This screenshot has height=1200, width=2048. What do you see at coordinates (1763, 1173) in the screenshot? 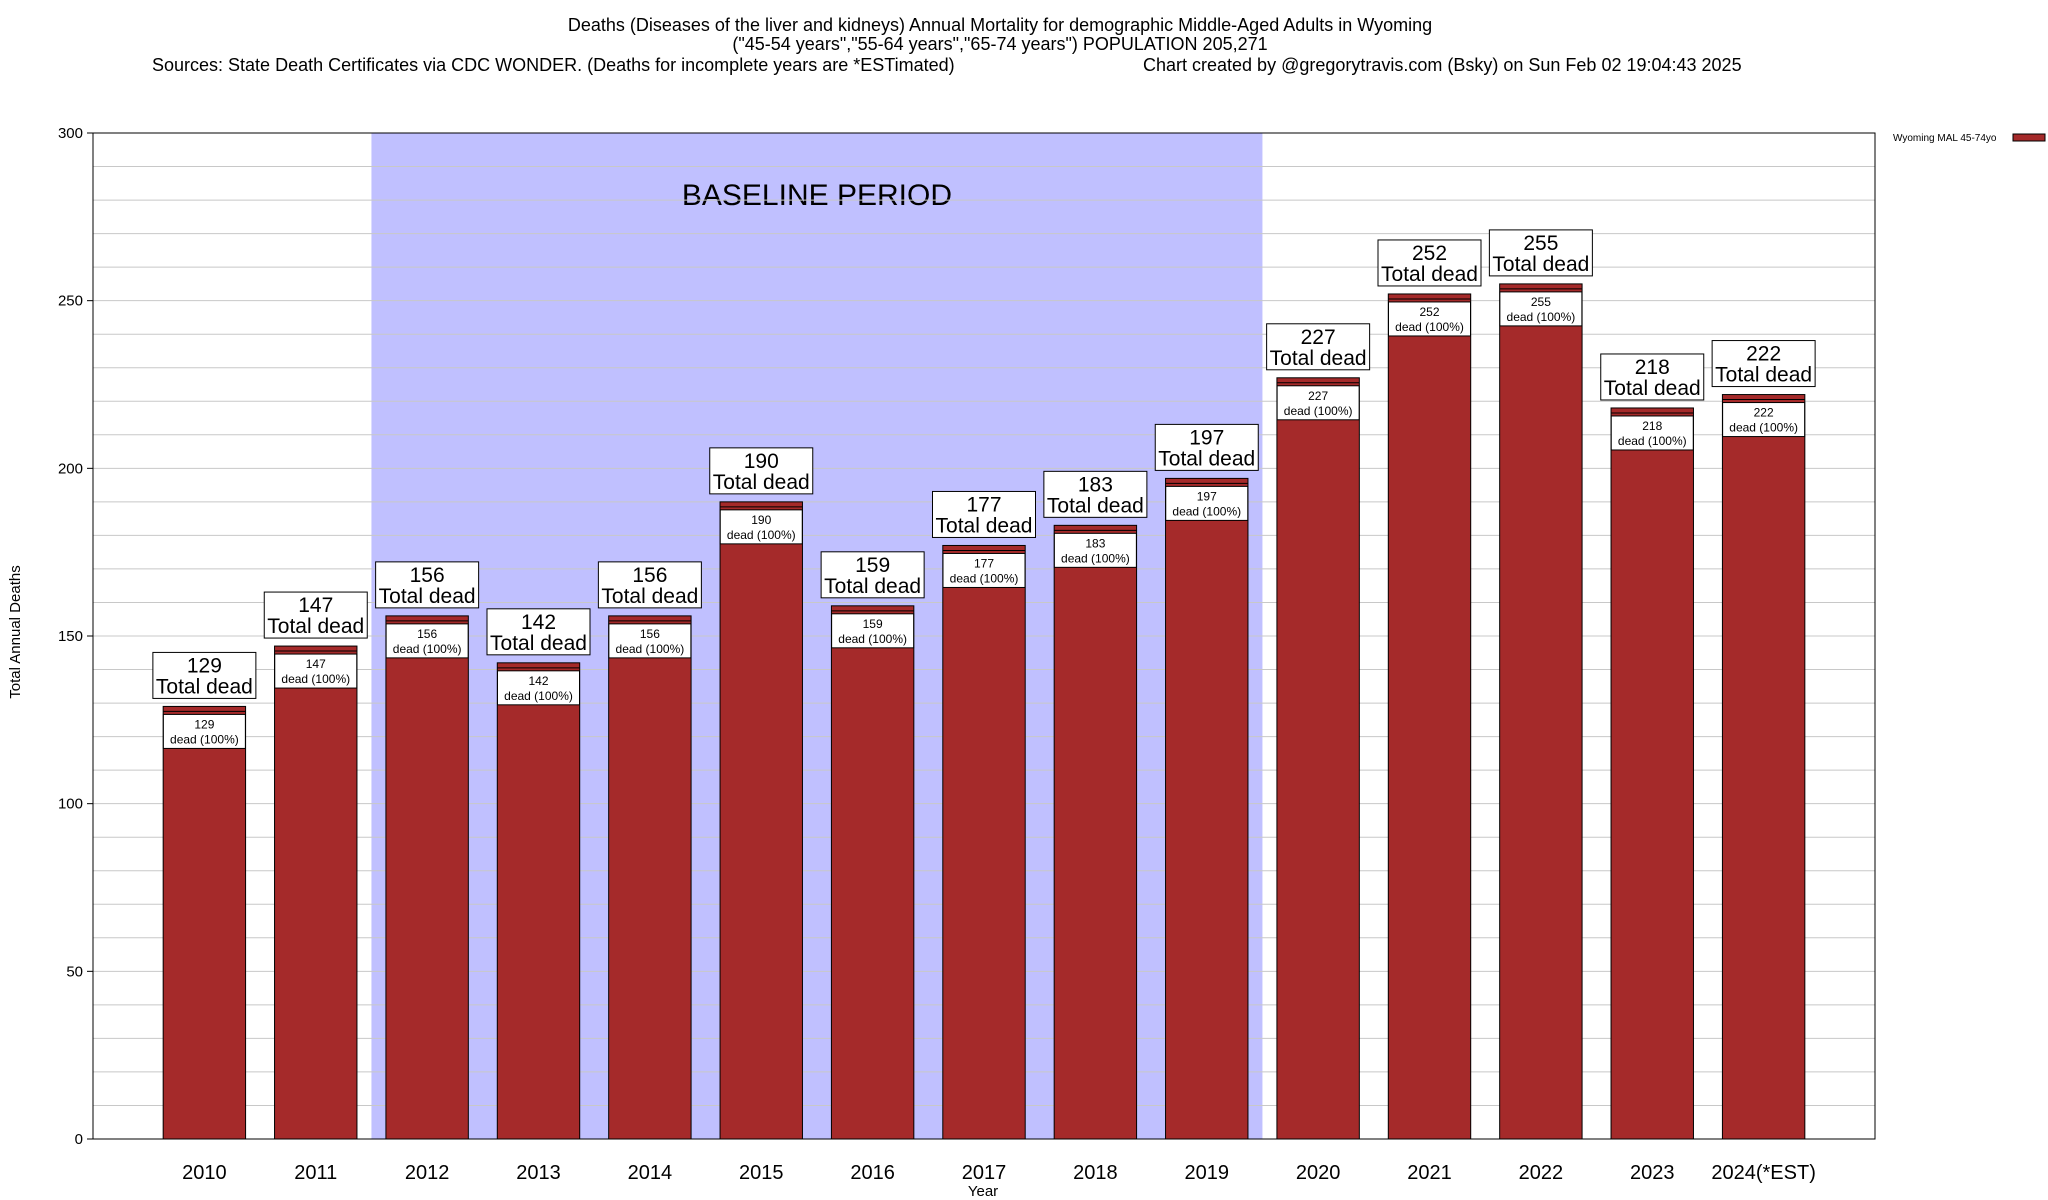
I see `x-tick-label: 2024(*EST)` at bounding box center [1763, 1173].